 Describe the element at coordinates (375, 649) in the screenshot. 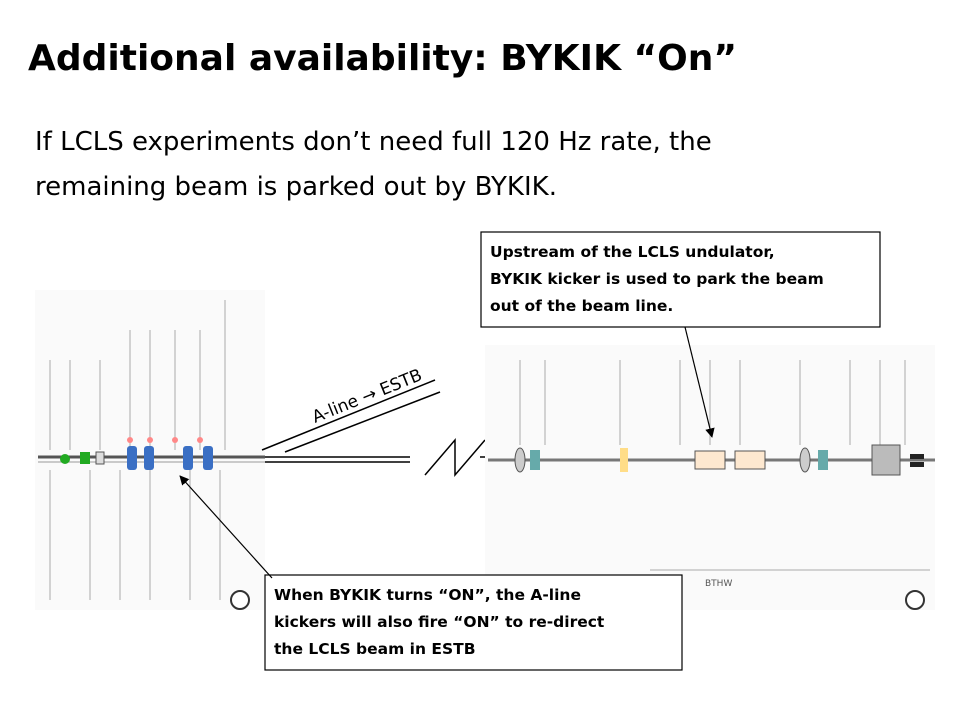

I see `callout-line: the LCLS beam in ESTB` at that location.